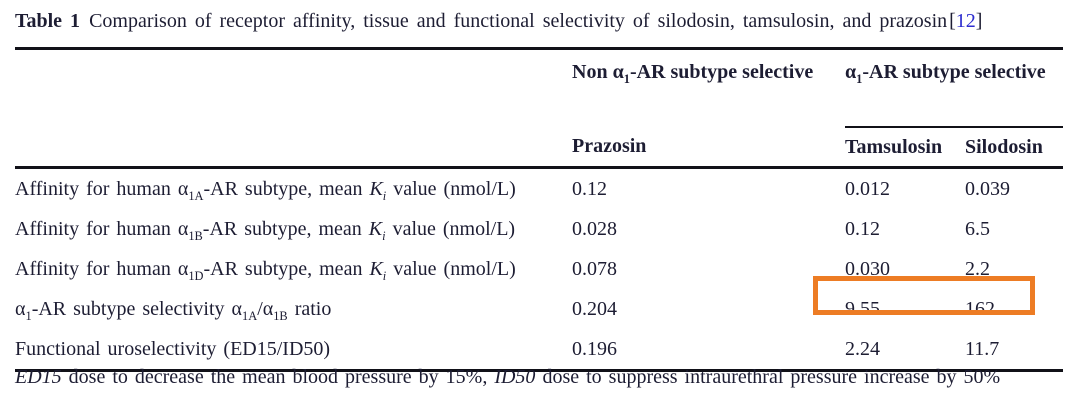  What do you see at coordinates (977, 228) in the screenshot?
I see `cell-silodosin: 6.5` at bounding box center [977, 228].